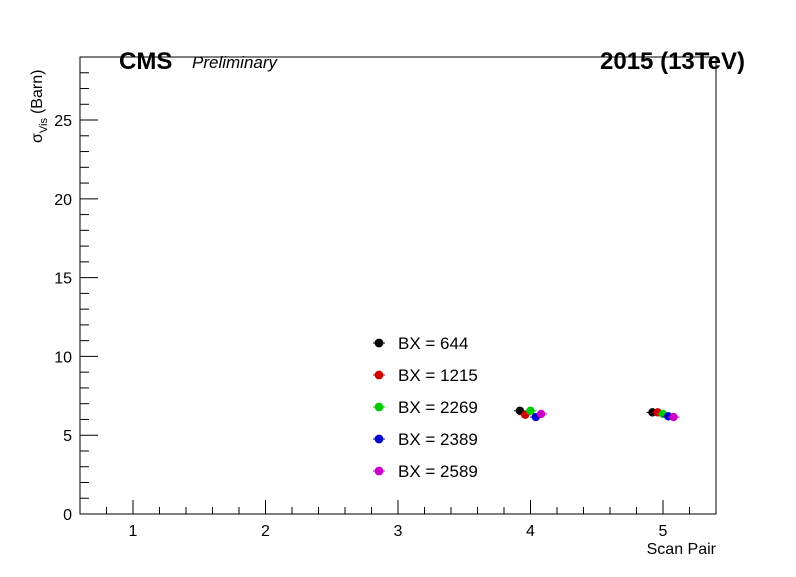 The width and height of the screenshot is (796, 577). What do you see at coordinates (433, 343) in the screenshot?
I see `legend-entry: BX = 644` at bounding box center [433, 343].